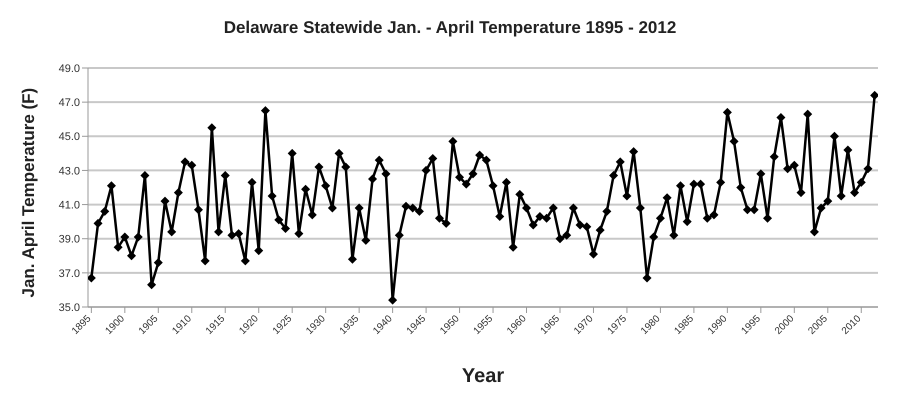 This screenshot has height=395, width=900. I want to click on y-tick-label: 47.0, so click(69, 103).